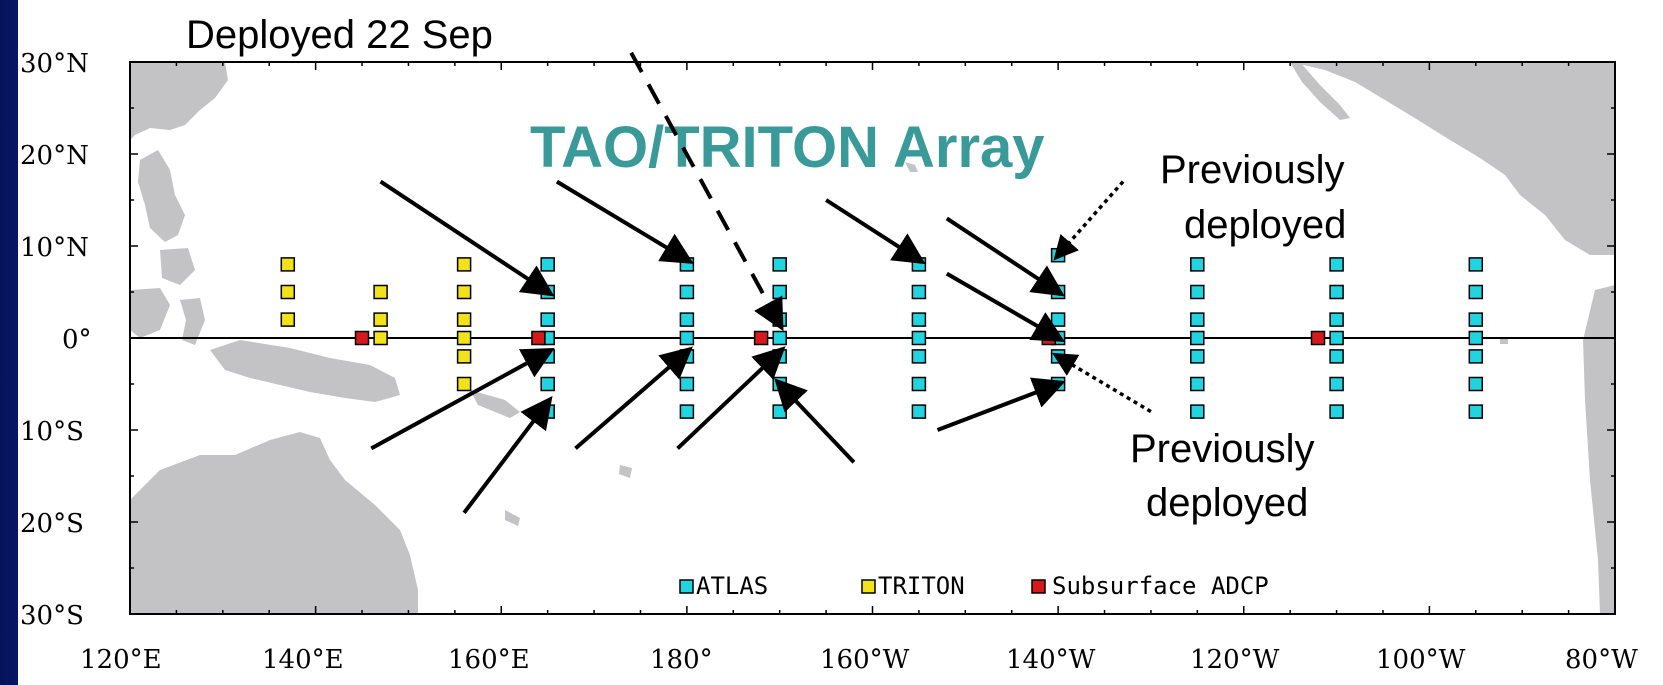 Image resolution: width=1663 pixels, height=685 pixels. Describe the element at coordinates (732, 586) in the screenshot. I see `legend-atlas-label: ATLAS` at that location.